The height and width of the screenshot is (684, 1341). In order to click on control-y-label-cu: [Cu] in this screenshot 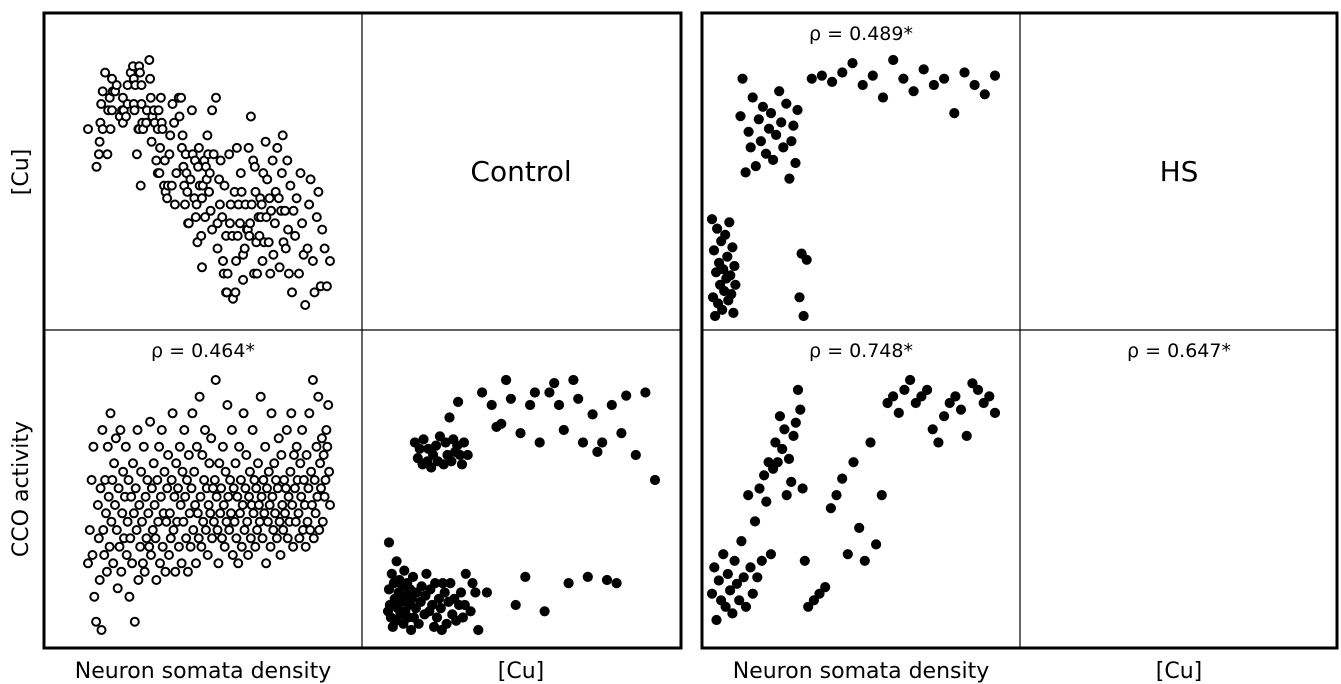, I will do `click(21, 172)`.